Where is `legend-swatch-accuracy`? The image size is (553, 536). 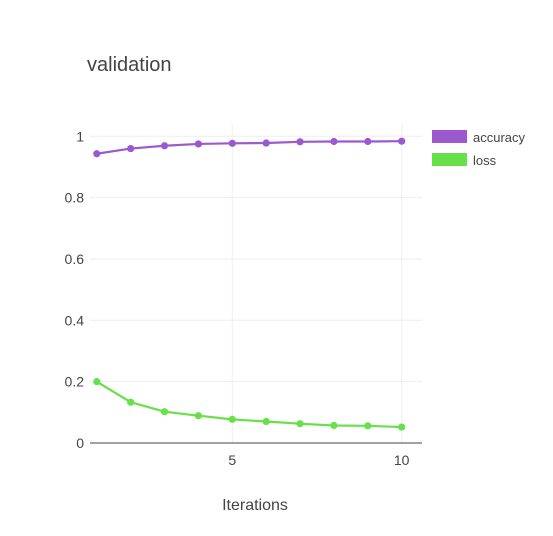 legend-swatch-accuracy is located at coordinates (449, 136).